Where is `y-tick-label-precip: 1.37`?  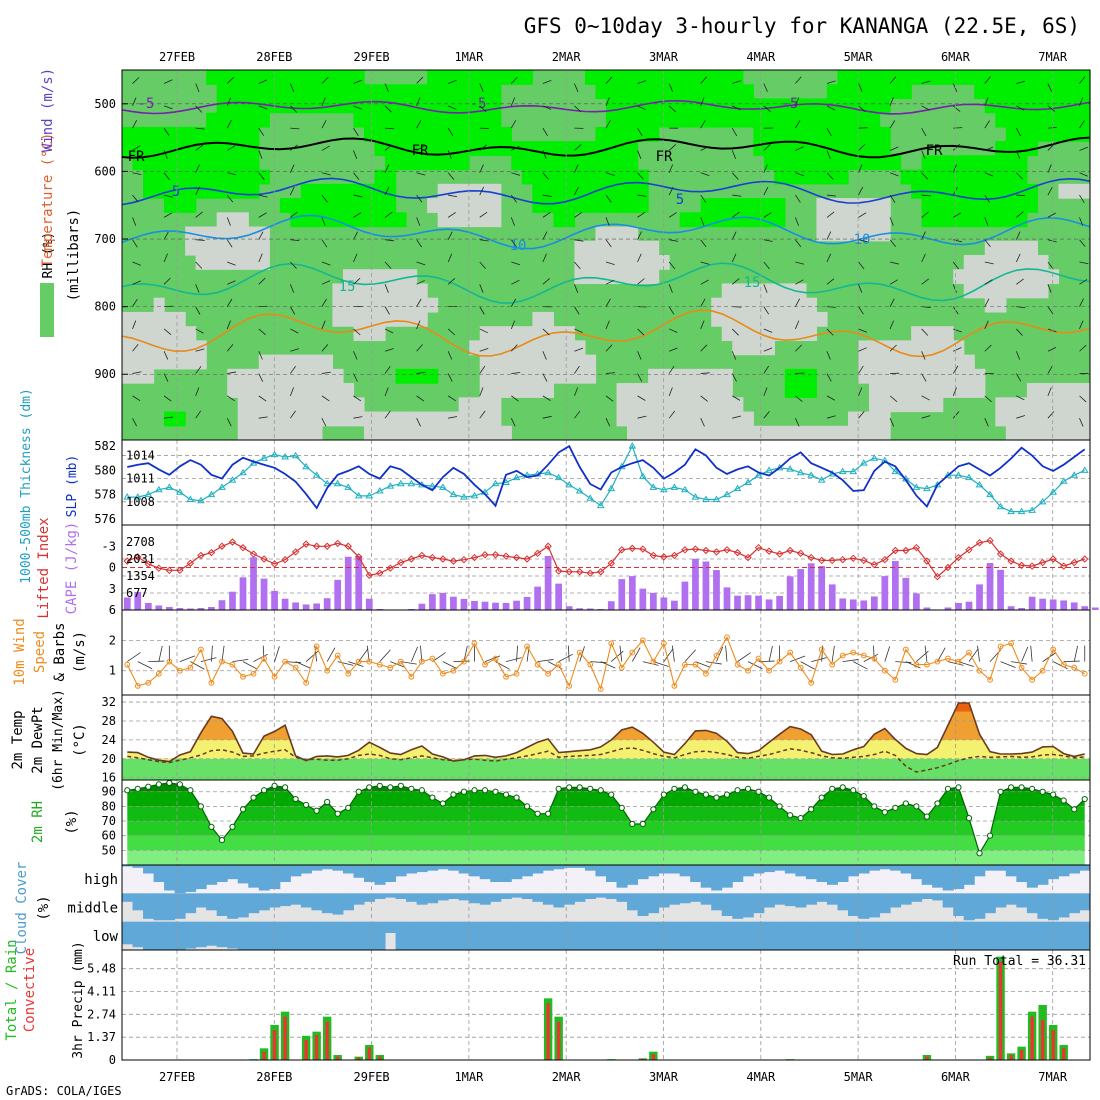 y-tick-label-precip: 1.37 is located at coordinates (101, 1037).